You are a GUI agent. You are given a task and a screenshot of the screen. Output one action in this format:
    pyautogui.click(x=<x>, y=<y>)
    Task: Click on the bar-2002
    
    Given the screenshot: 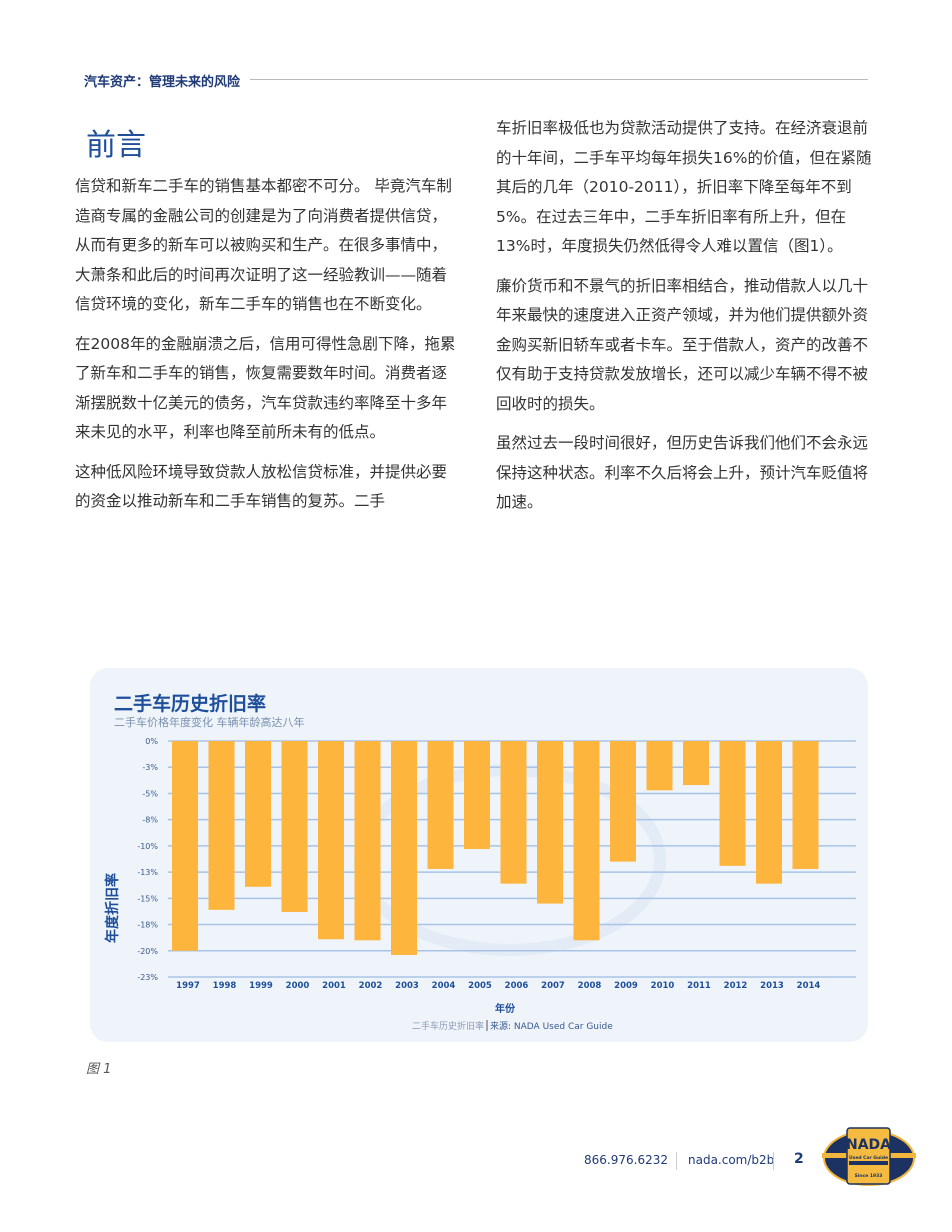 What is the action you would take?
    pyautogui.click(x=367, y=841)
    